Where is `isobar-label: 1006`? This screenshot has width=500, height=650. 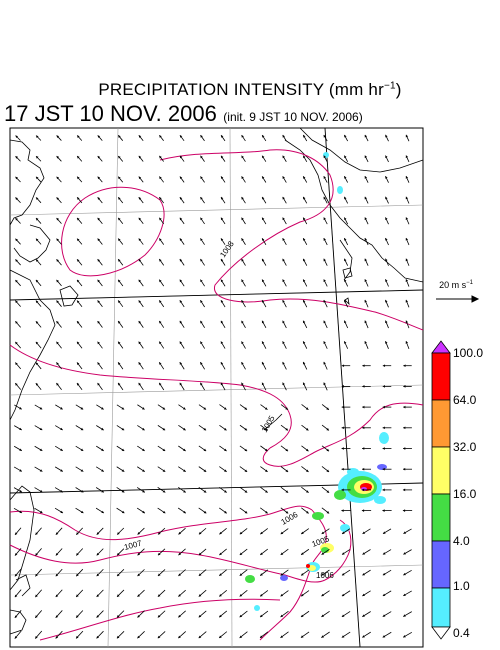
isobar-label: 1006 is located at coordinates (325, 575).